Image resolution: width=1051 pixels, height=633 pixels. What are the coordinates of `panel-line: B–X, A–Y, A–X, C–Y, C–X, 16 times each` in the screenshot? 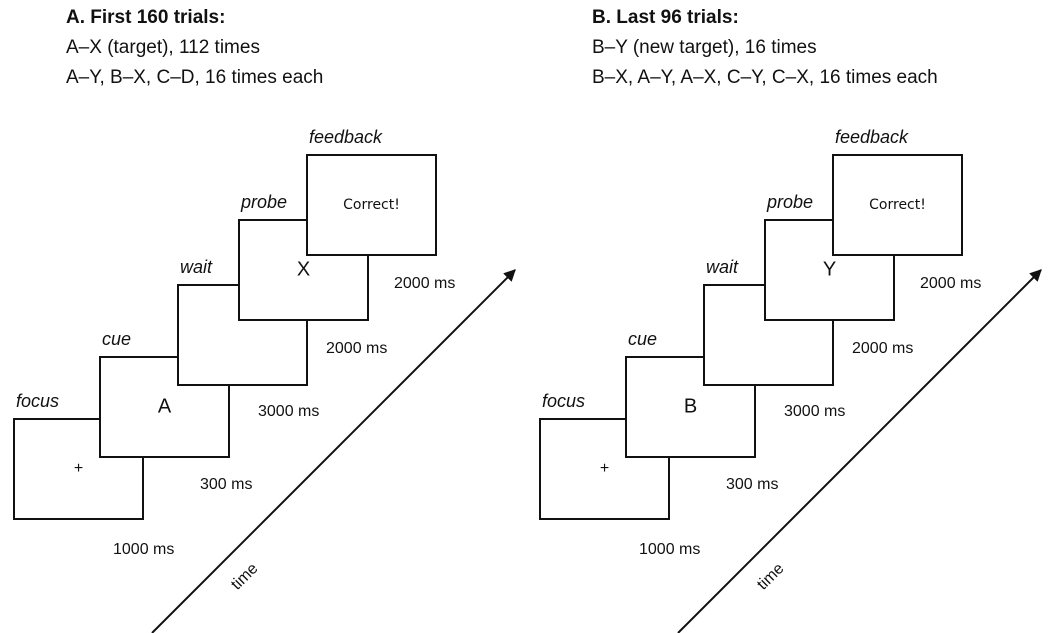 It's located at (765, 77).